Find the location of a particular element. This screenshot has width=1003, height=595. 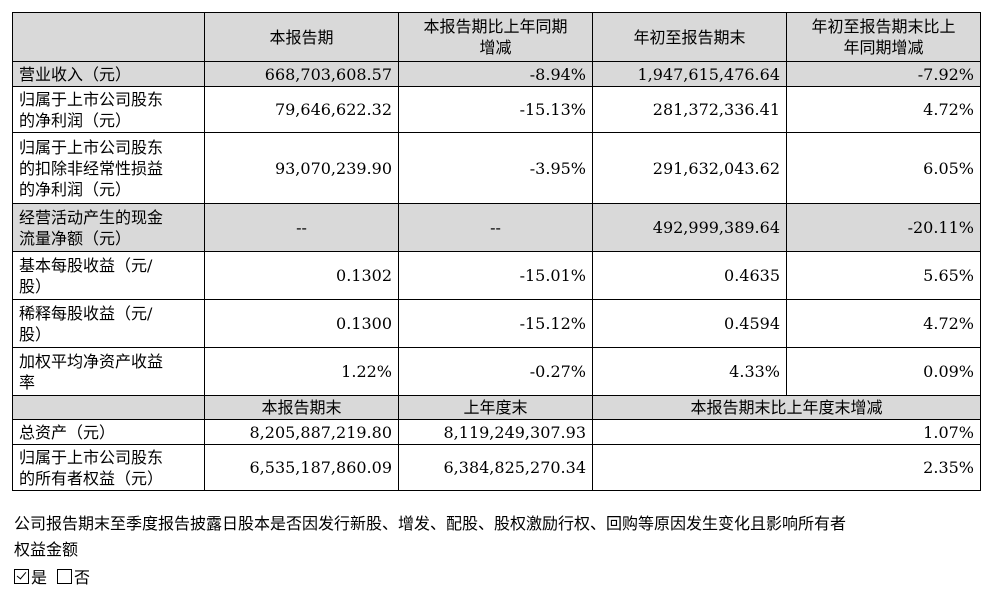

header-current-period-yoy: 本报告期比上年同期 增减 is located at coordinates (495, 37).